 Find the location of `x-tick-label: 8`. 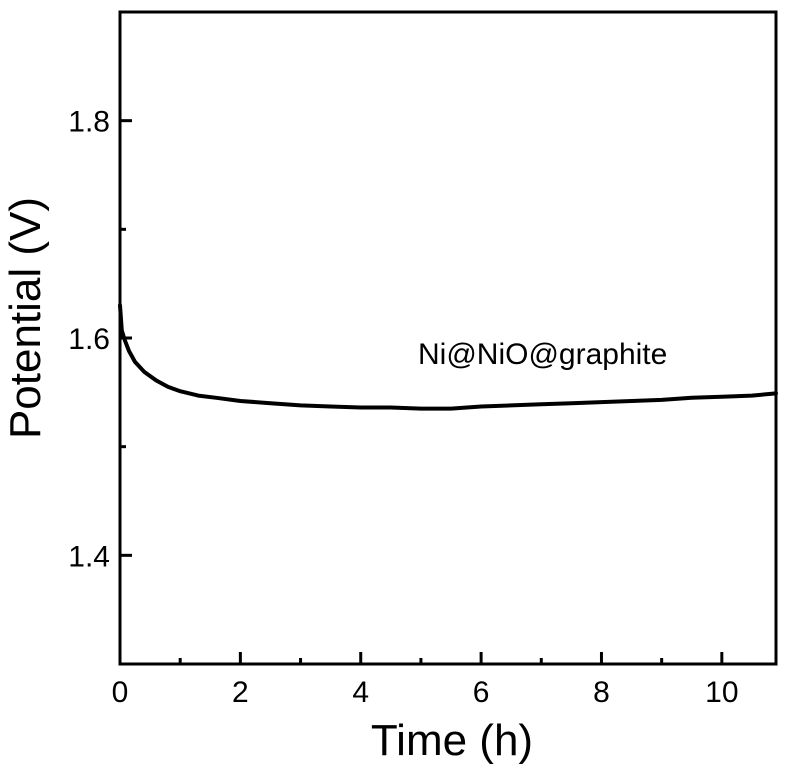

x-tick-label: 8 is located at coordinates (601, 692).